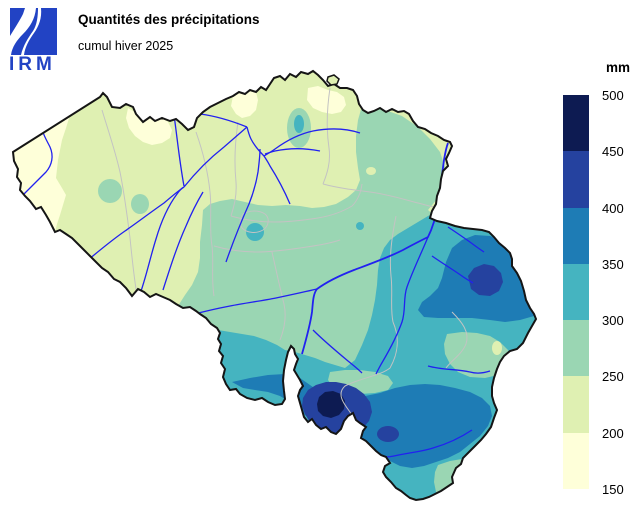 The image size is (640, 507). What do you see at coordinates (618, 67) in the screenshot?
I see `legend-unit-label: mm` at bounding box center [618, 67].